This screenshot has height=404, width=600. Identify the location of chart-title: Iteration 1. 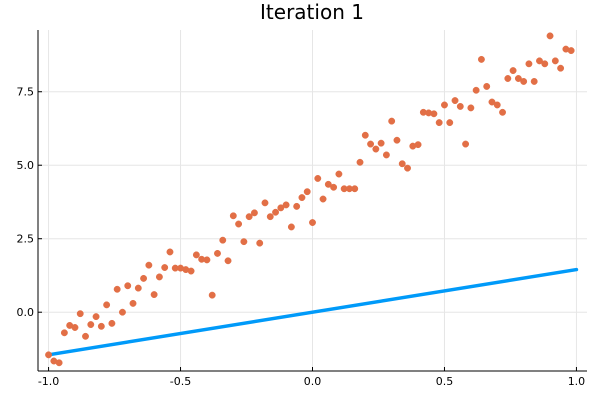
(312, 12).